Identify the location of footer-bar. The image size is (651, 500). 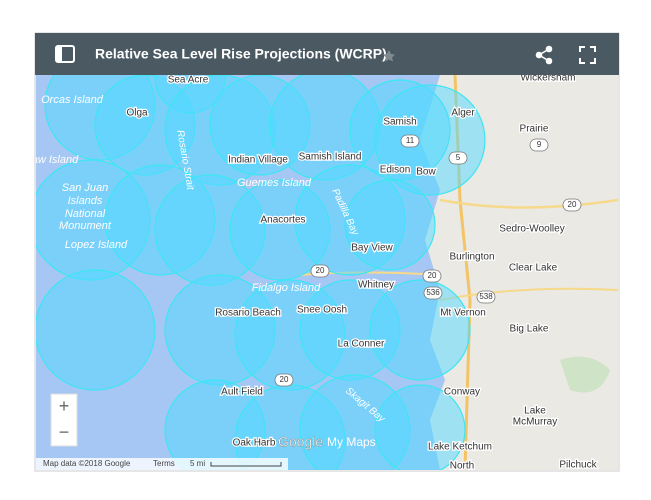
(162, 464).